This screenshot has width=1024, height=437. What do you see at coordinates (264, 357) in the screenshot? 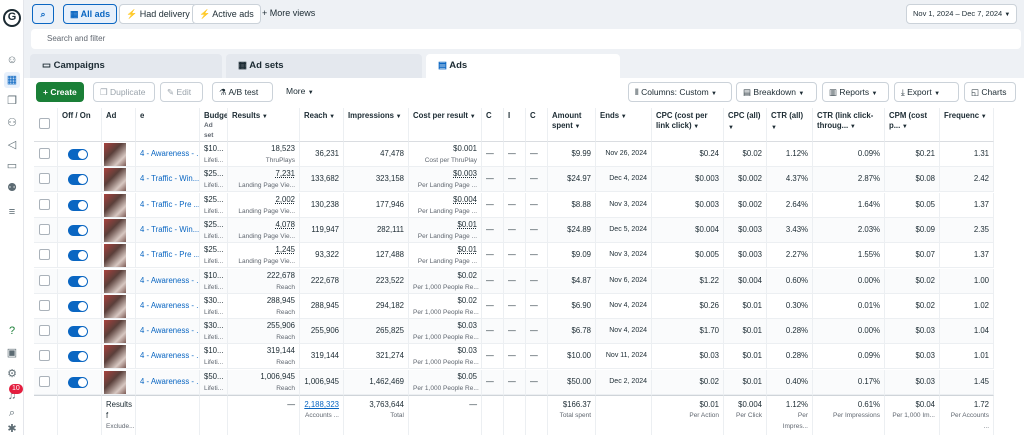
I see `table-cell-results: 319,144 Reach` at bounding box center [264, 357].